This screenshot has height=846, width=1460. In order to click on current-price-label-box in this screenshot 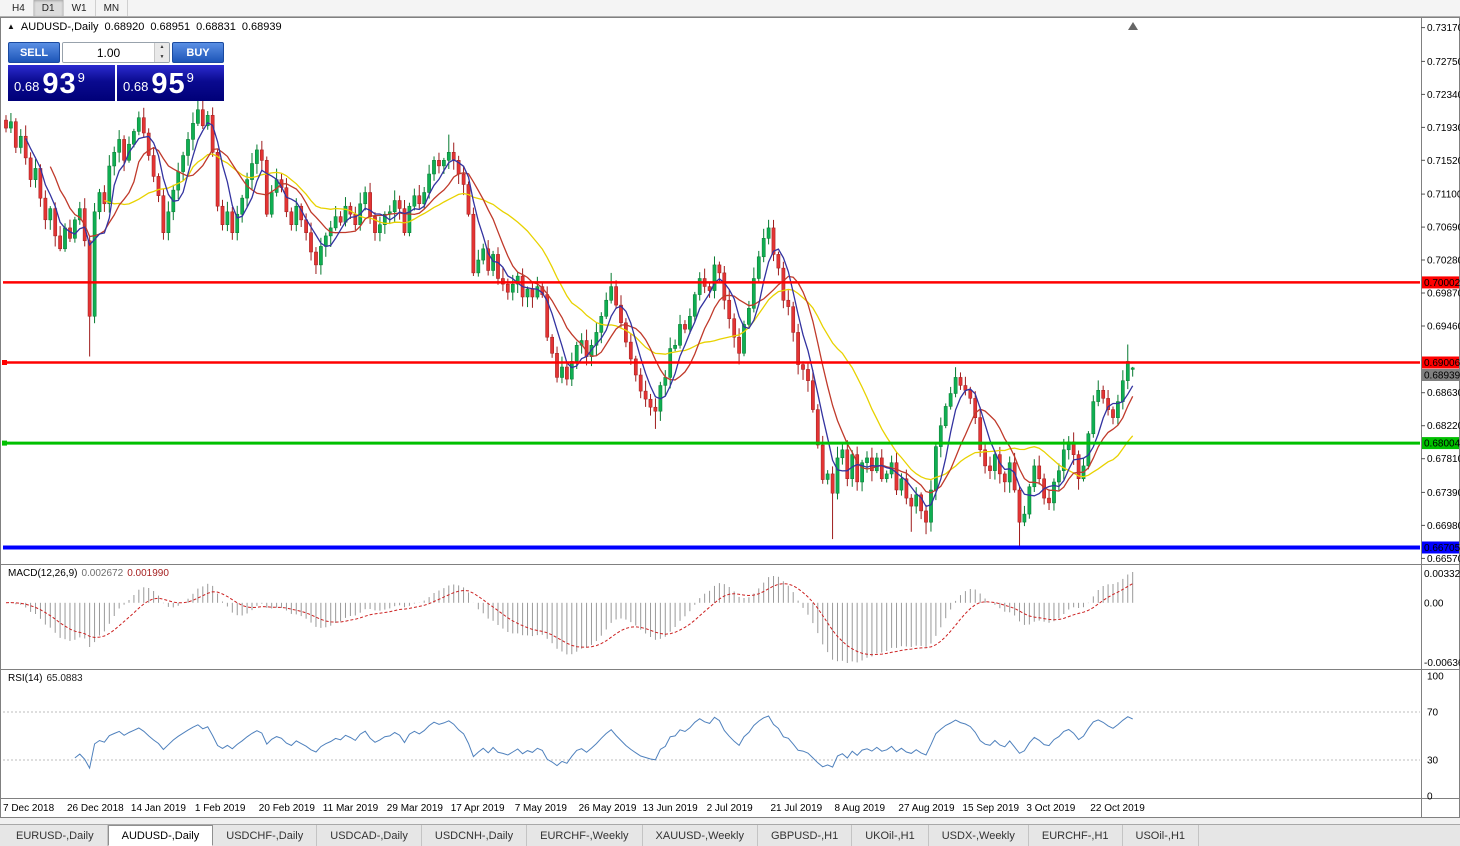, I will do `click(1440, 375)`.